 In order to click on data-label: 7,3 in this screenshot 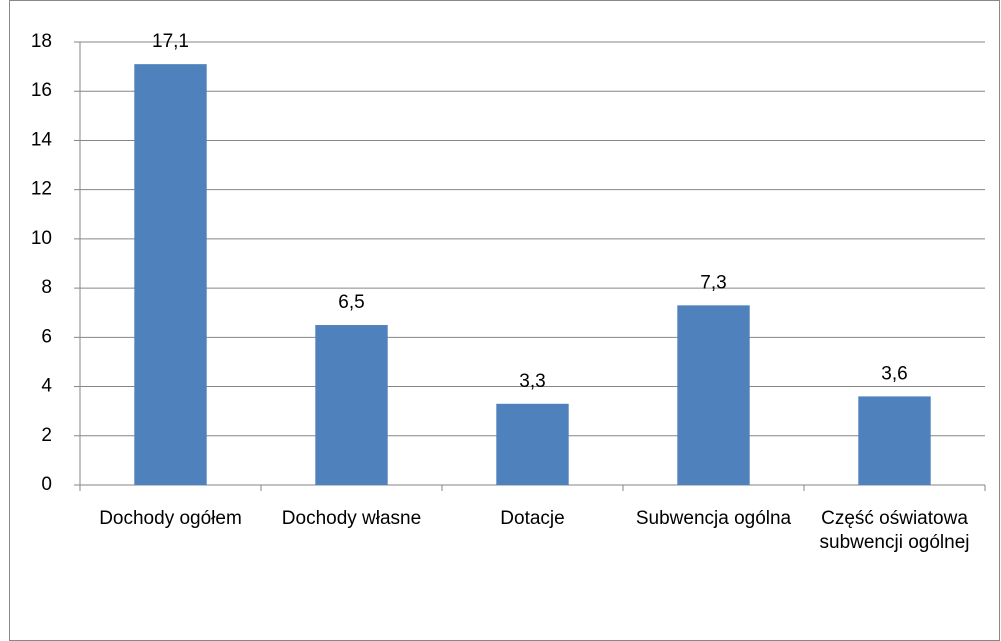, I will do `click(713, 282)`.